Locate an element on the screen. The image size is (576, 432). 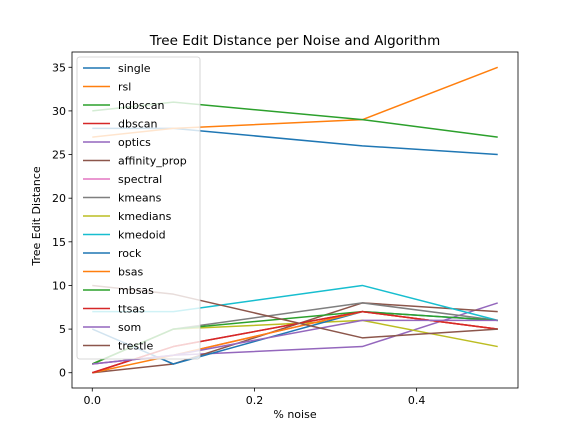
y-tick-label: 10 is located at coordinates (59, 285).